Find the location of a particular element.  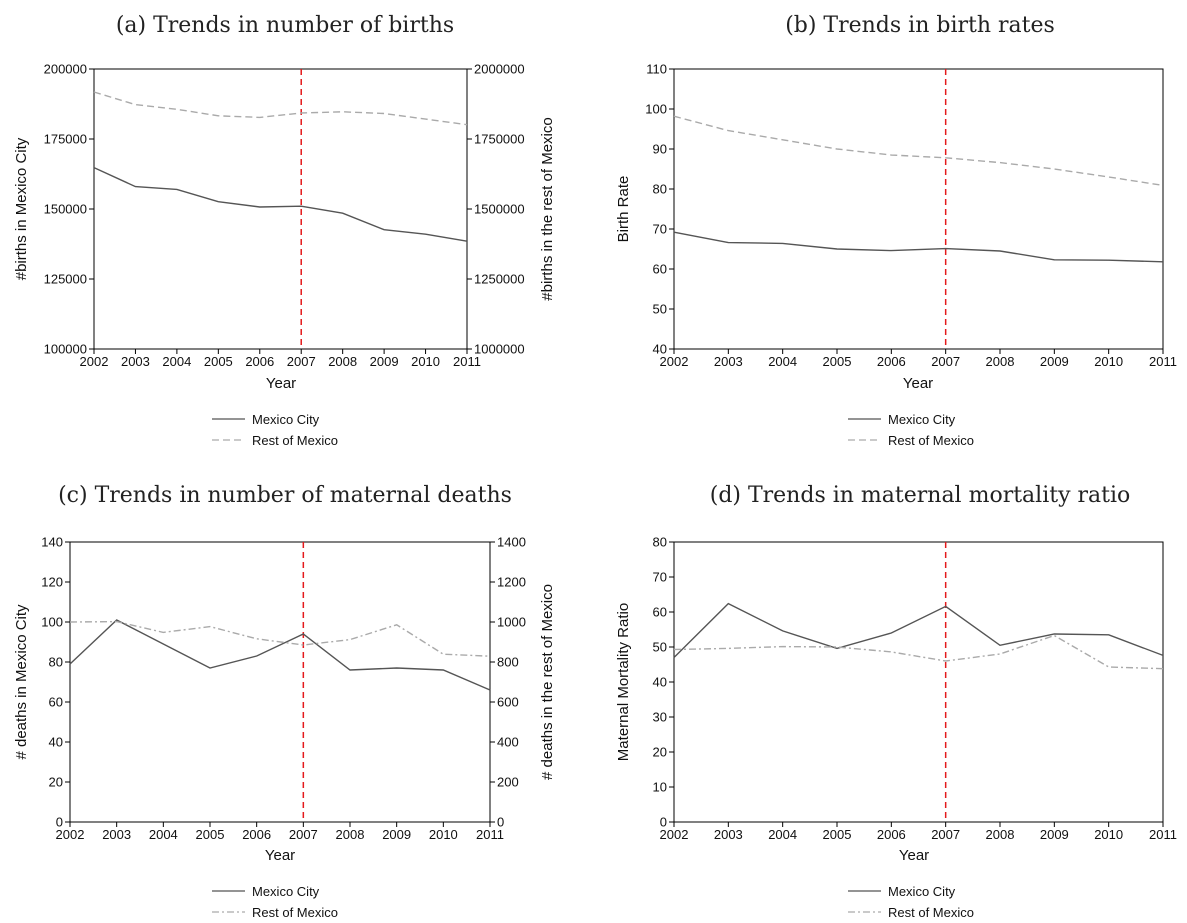

y-tick-label: 100000 is located at coordinates (65, 349).